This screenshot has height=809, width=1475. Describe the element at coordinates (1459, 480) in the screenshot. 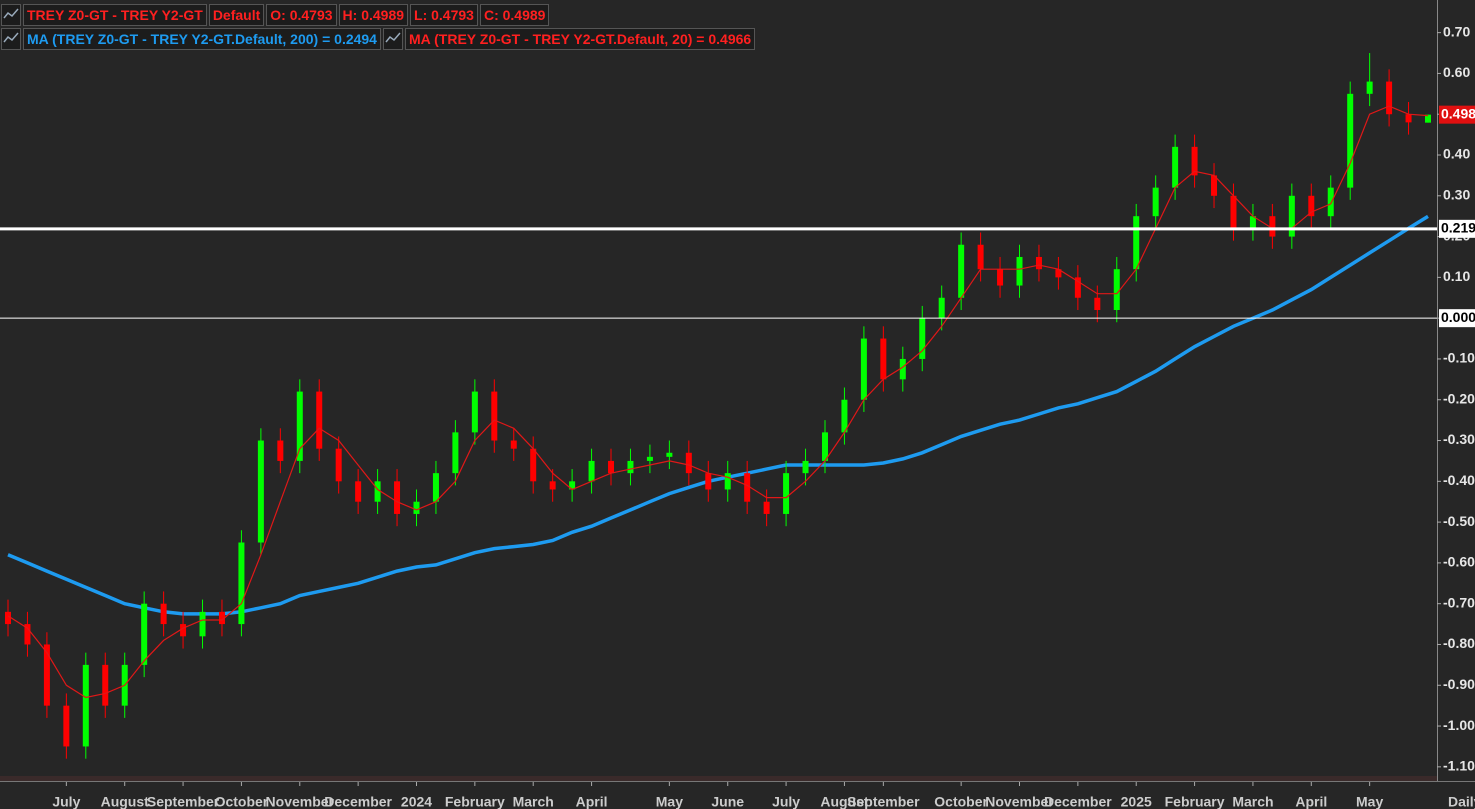

I see `y-tick-label: -0.40` at that location.